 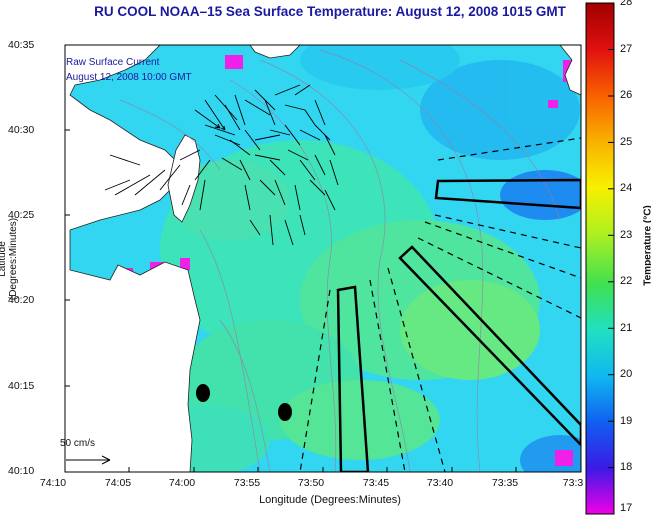 What do you see at coordinates (247, 483) in the screenshot?
I see `x-tick-label: 73:55` at bounding box center [247, 483].